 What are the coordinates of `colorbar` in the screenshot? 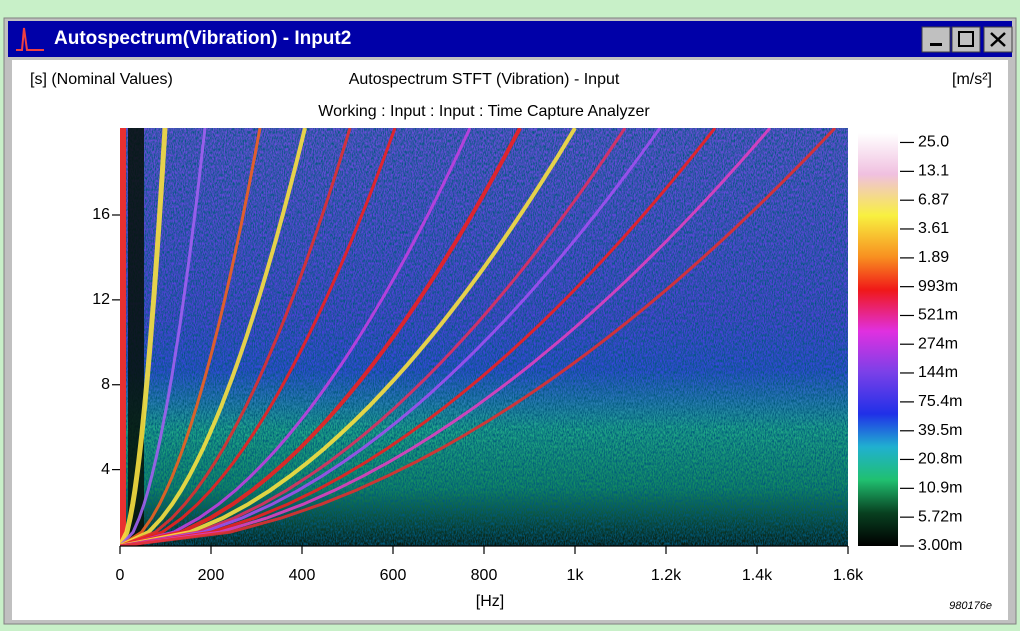 It's located at (878, 339).